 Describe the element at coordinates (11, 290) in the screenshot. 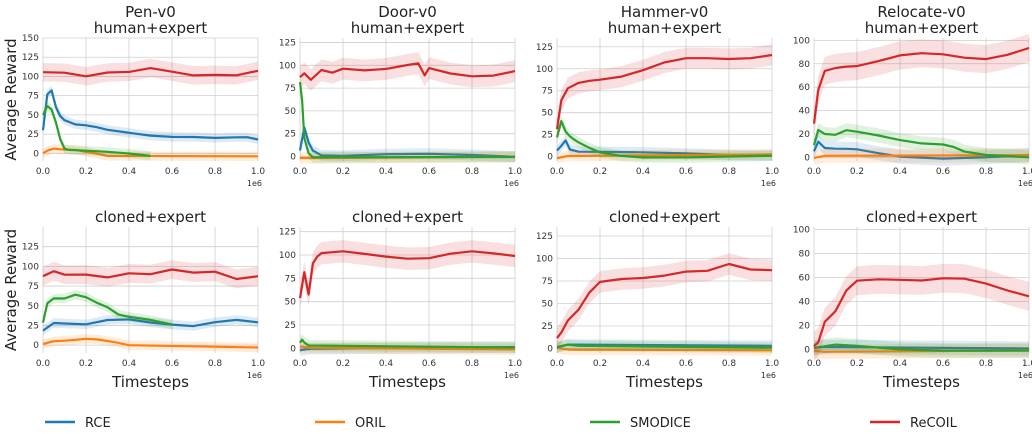

I see `y-axis-label: Average Reward` at that location.